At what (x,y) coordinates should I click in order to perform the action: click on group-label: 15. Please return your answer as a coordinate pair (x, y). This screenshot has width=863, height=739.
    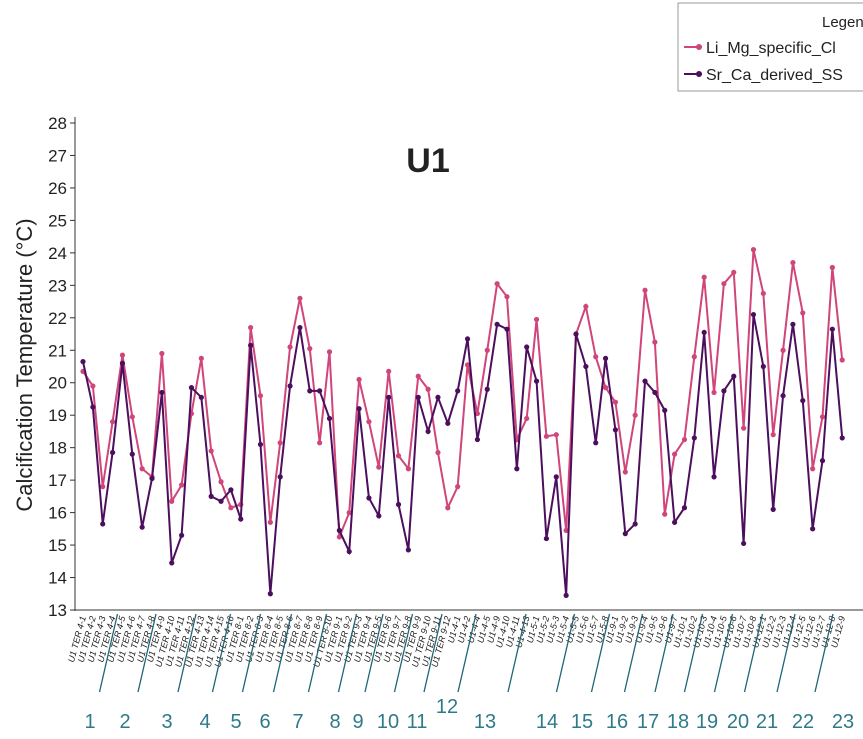
    Looking at the image, I should click on (582, 722).